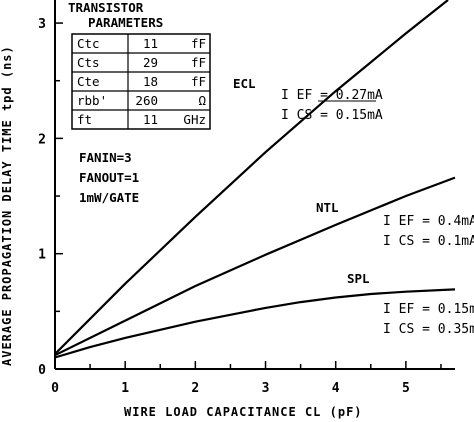 This screenshot has width=474, height=422. What do you see at coordinates (406, 388) in the screenshot?
I see `x-tick-label: 5` at bounding box center [406, 388].